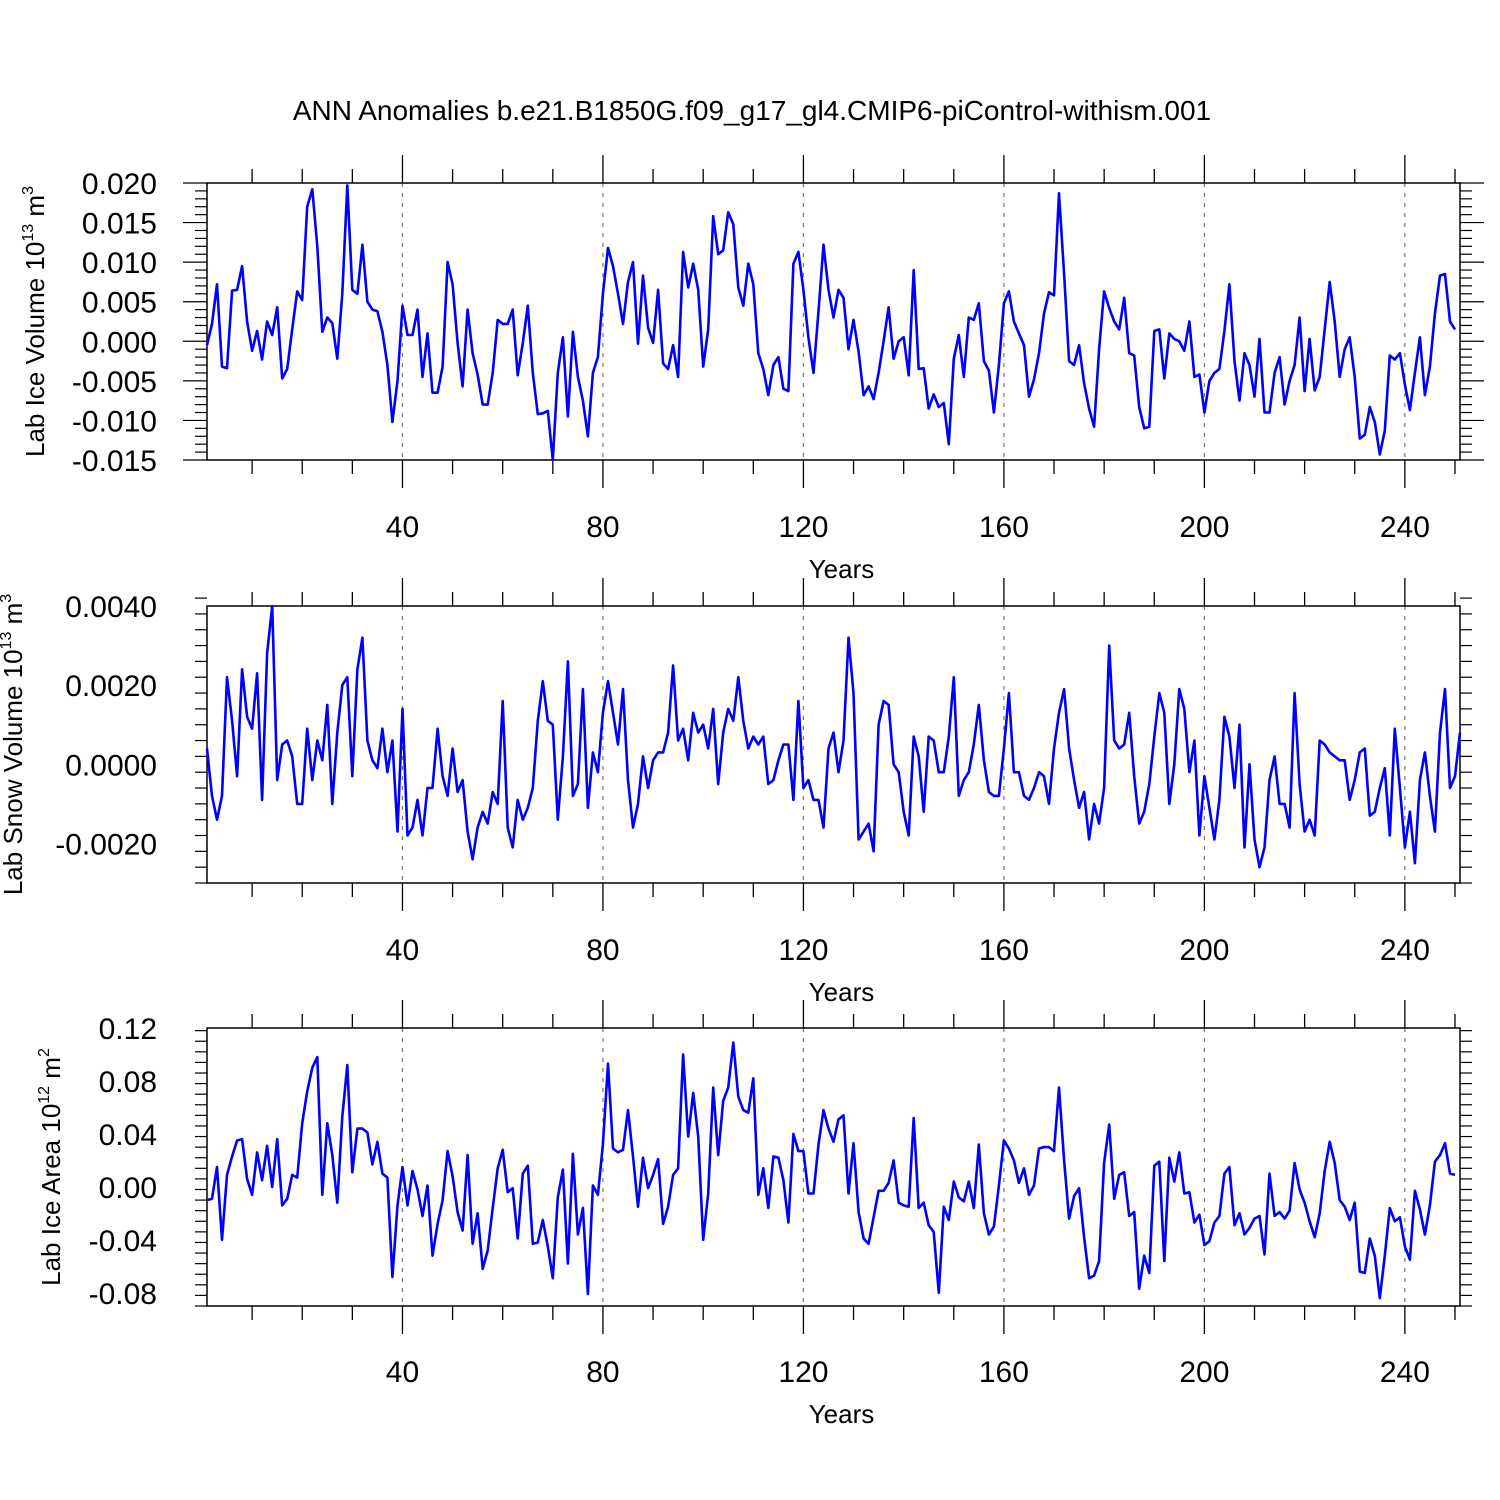 Image resolution: width=1500 pixels, height=1500 pixels. I want to click on y-tick-label: 0.020, so click(119, 184).